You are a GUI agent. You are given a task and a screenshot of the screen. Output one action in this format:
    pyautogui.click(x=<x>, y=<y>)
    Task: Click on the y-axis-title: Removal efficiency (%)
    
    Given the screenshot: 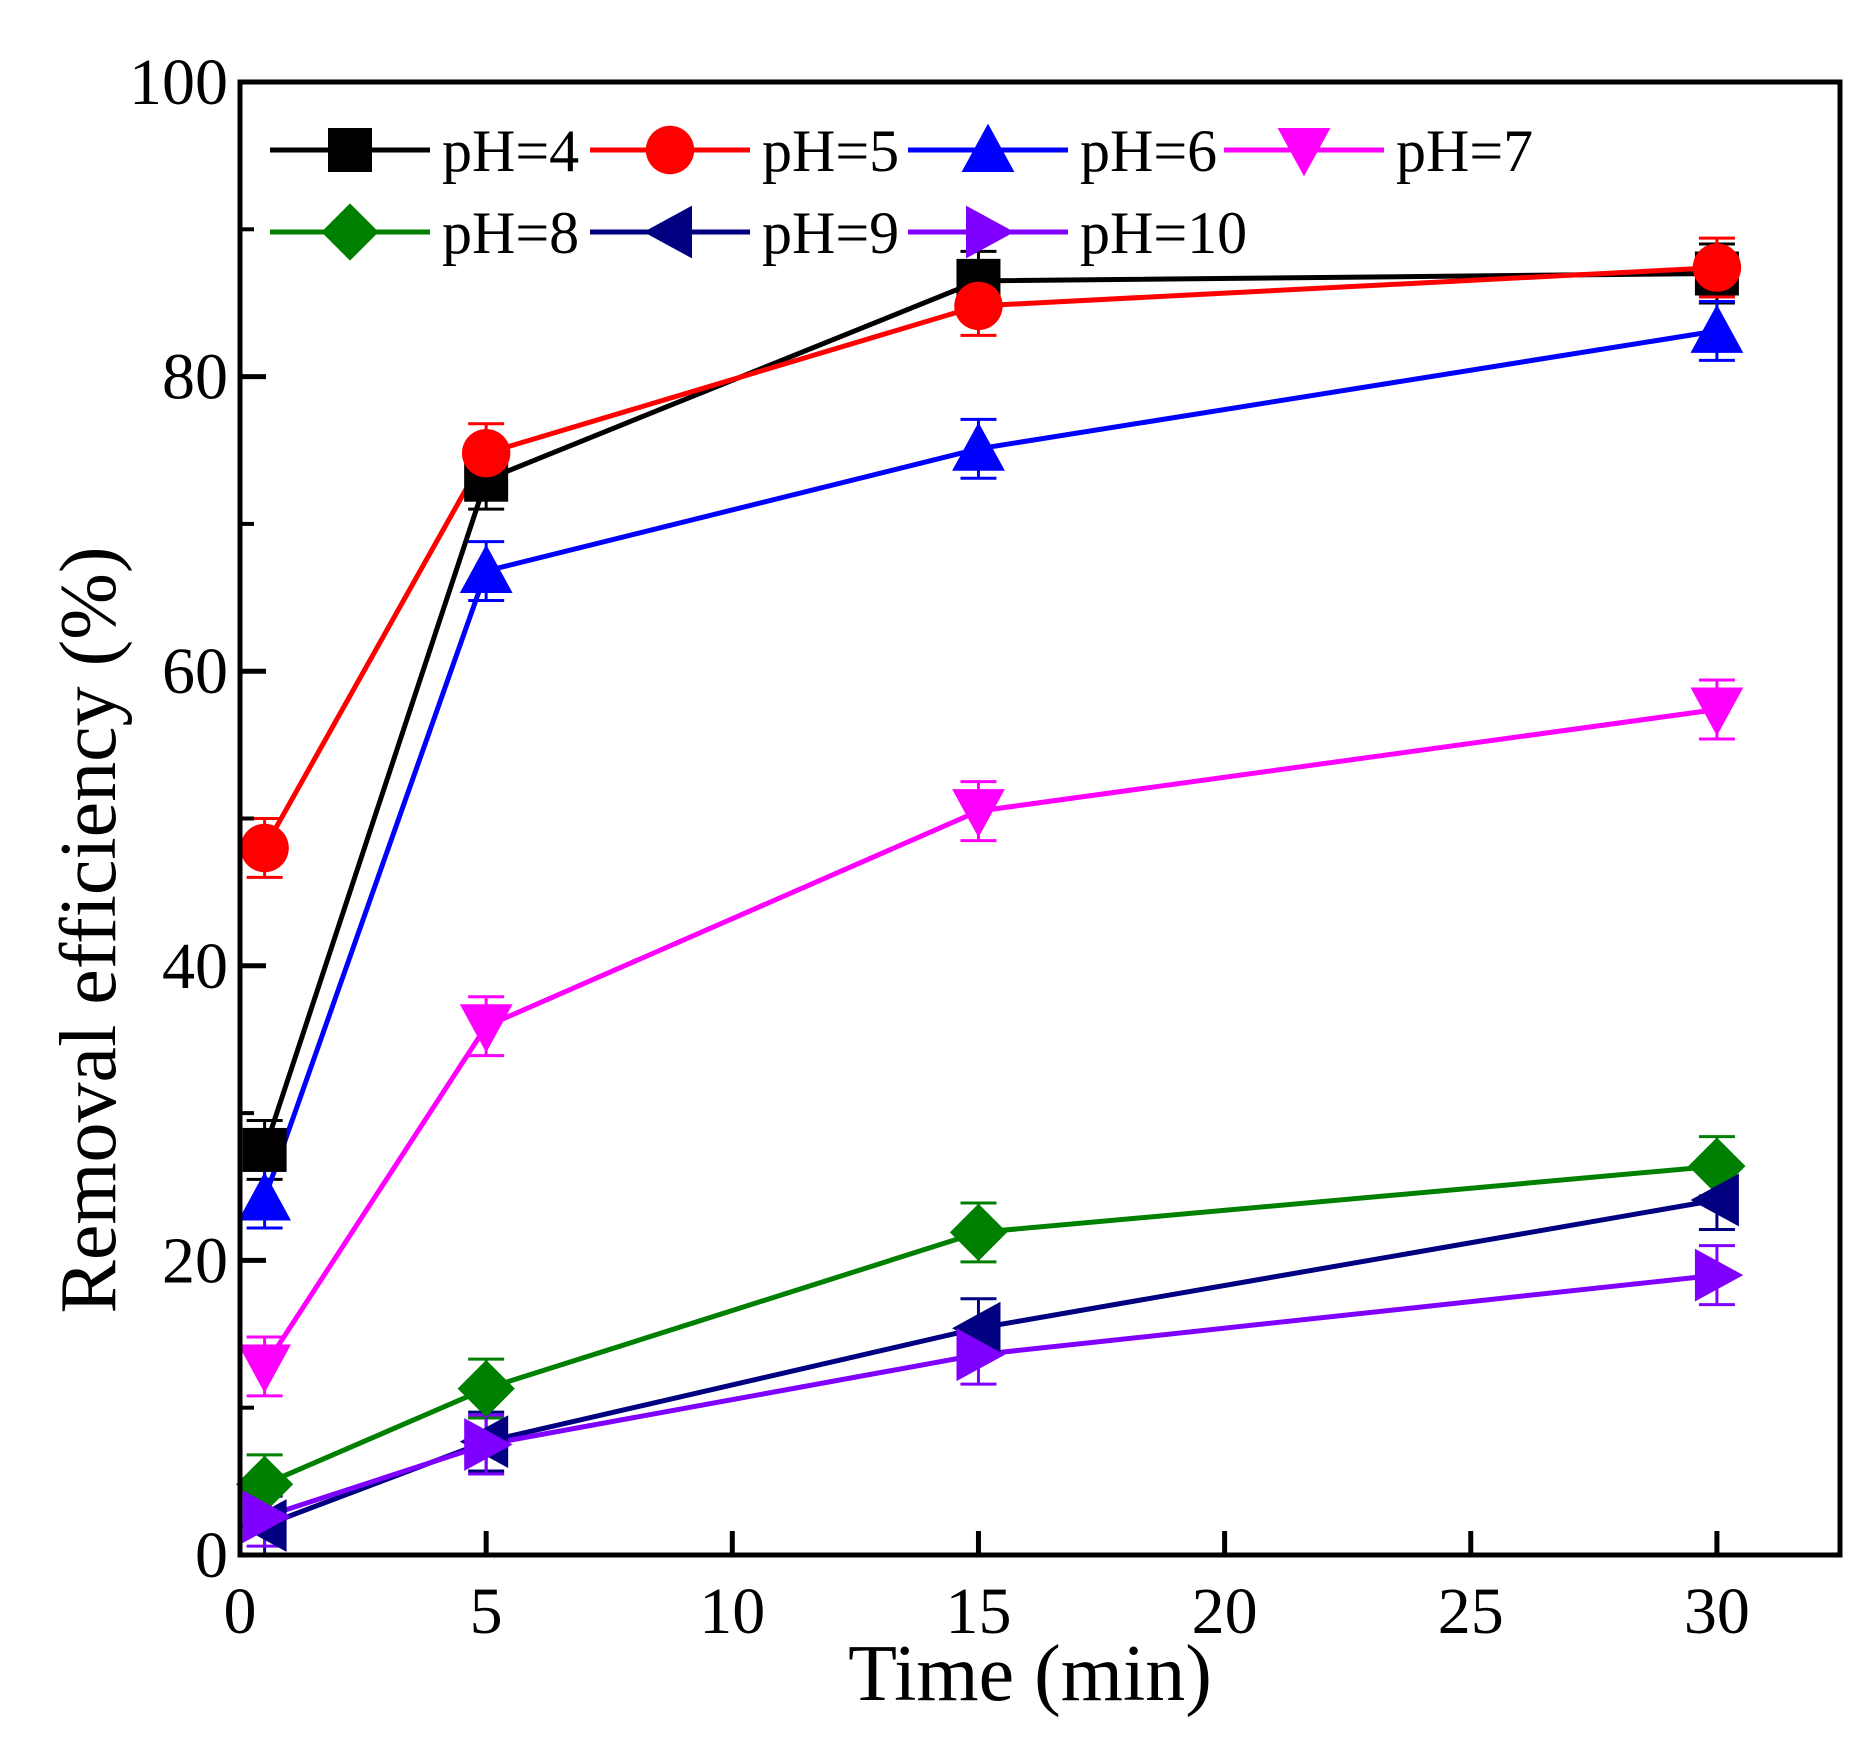 What is the action you would take?
    pyautogui.click(x=89, y=929)
    